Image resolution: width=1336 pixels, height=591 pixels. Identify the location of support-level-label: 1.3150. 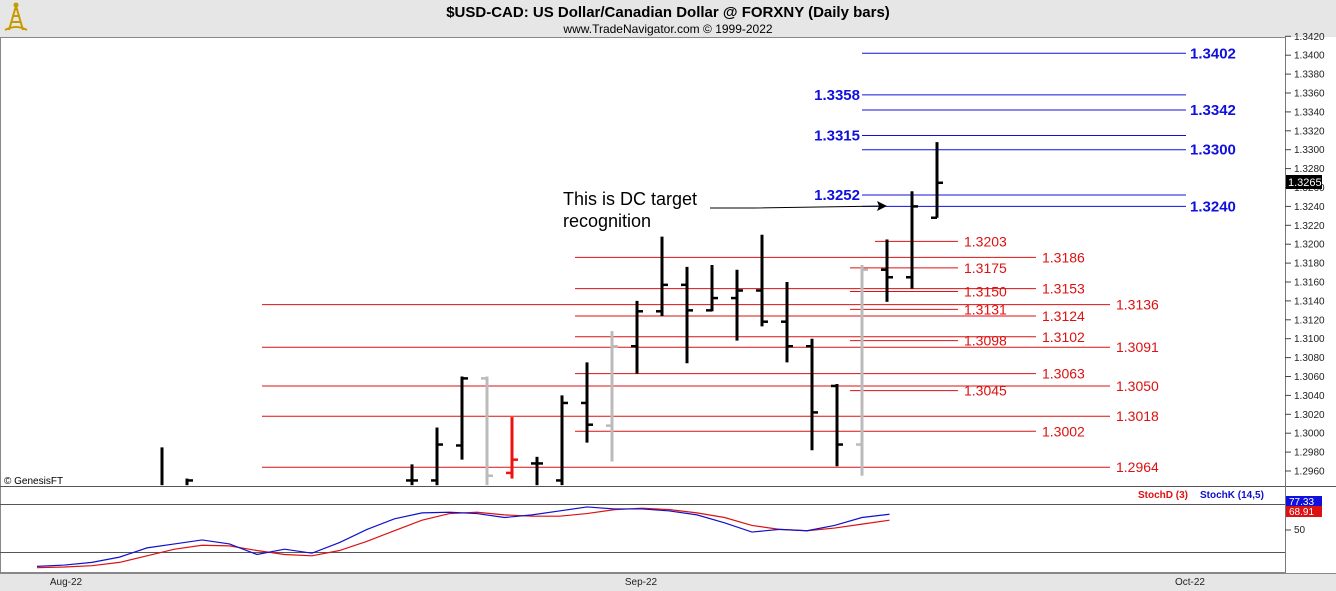
(985, 291).